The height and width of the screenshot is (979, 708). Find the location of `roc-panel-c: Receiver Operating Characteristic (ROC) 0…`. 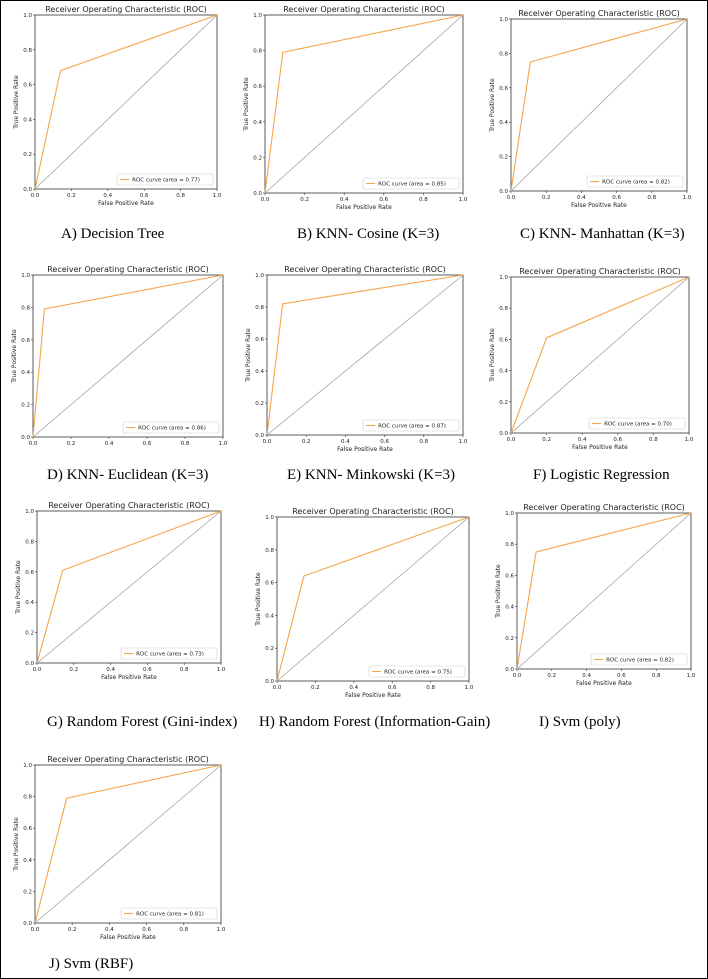

roc-panel-c: Receiver Operating Characteristic (ROC) 0… is located at coordinates (590, 111).